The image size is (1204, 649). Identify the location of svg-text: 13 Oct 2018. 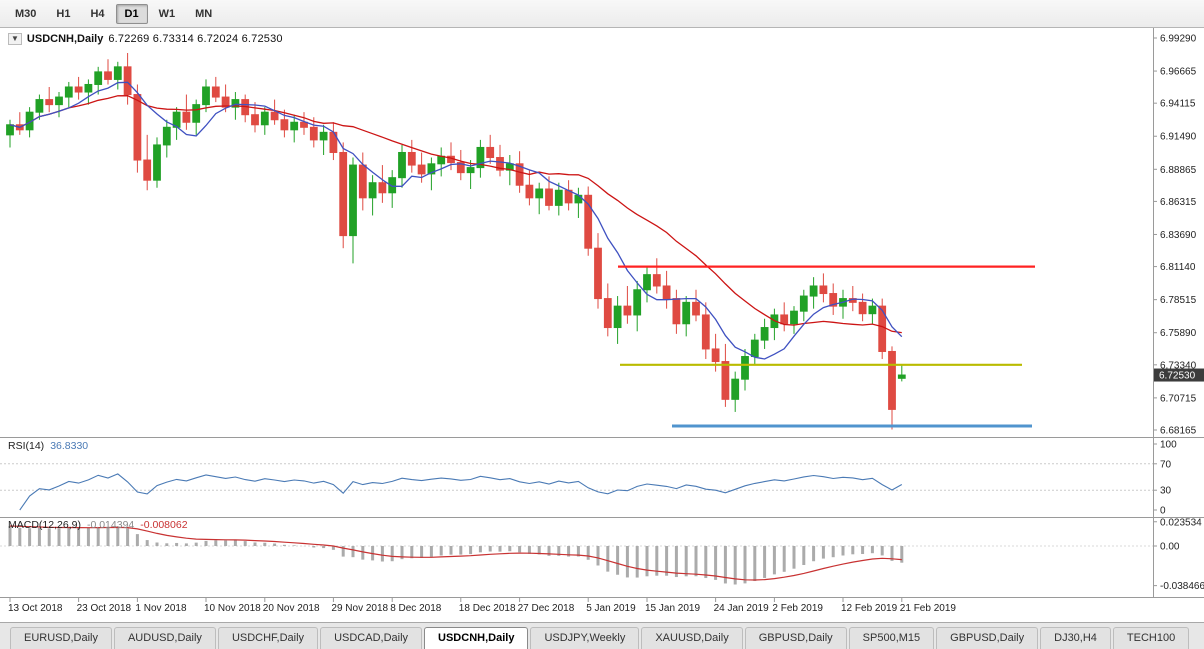
(35, 608).